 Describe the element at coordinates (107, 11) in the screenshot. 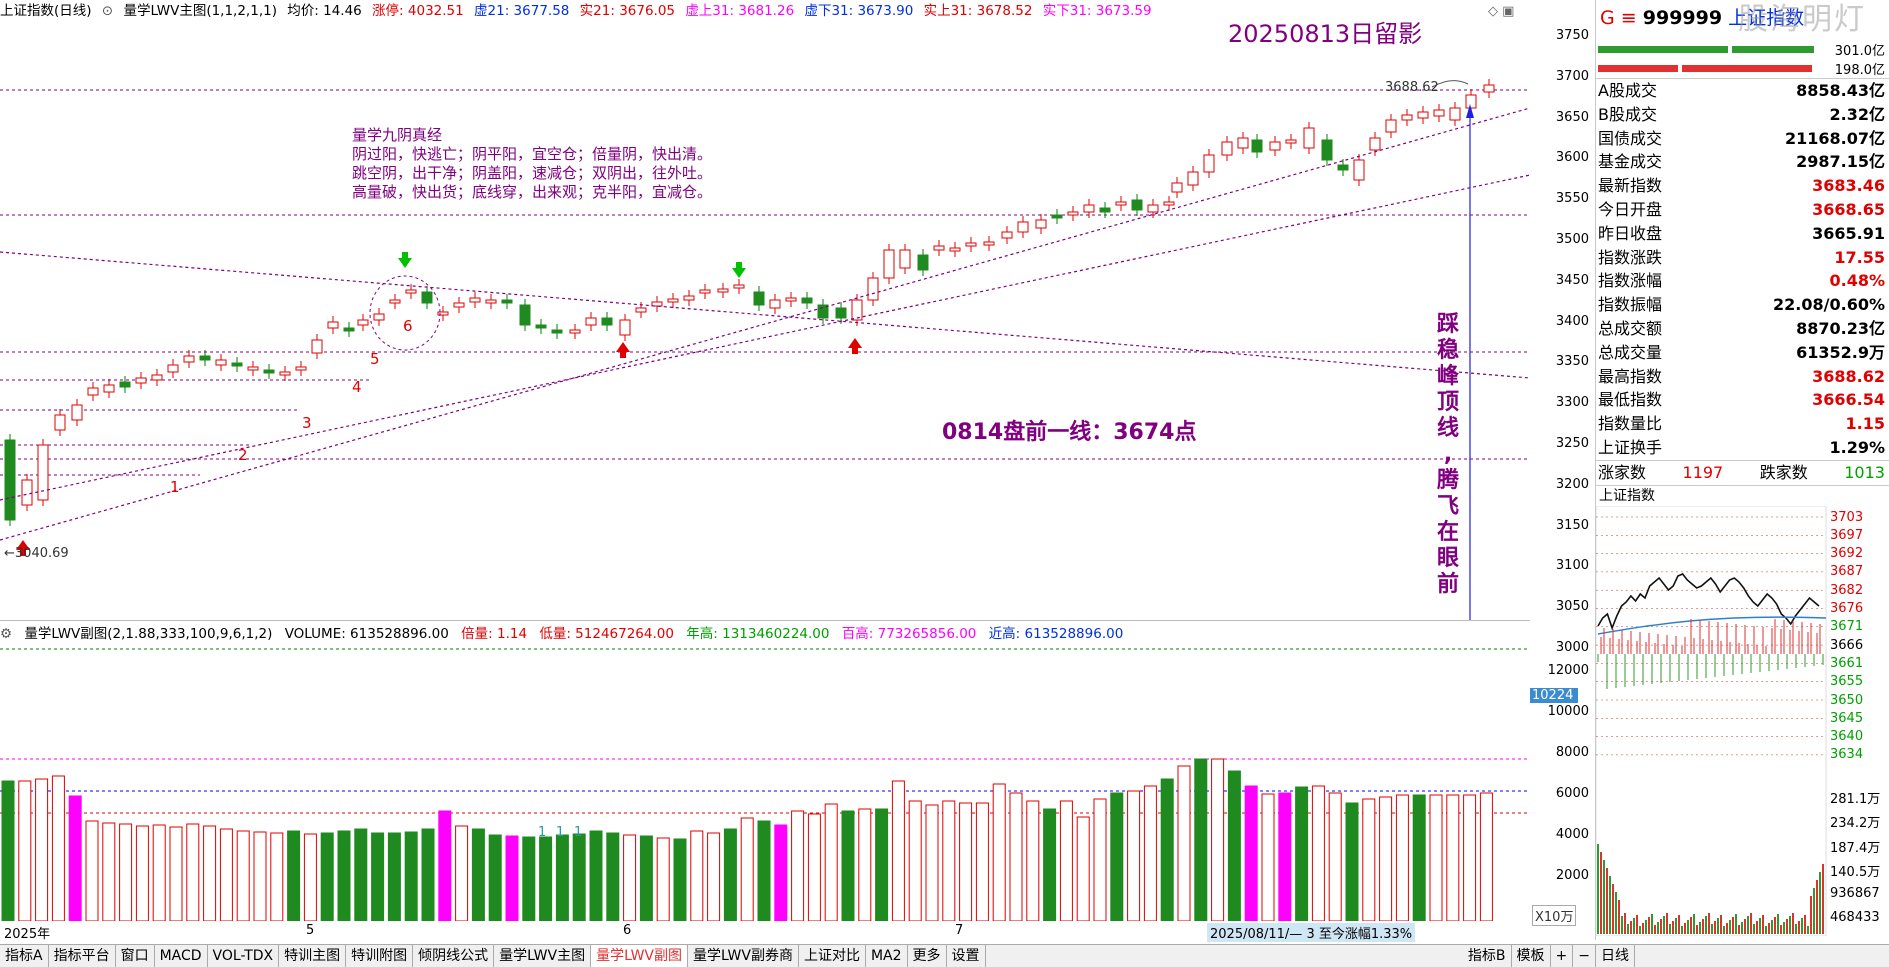

I see `dropdown-icon: ⊙` at that location.